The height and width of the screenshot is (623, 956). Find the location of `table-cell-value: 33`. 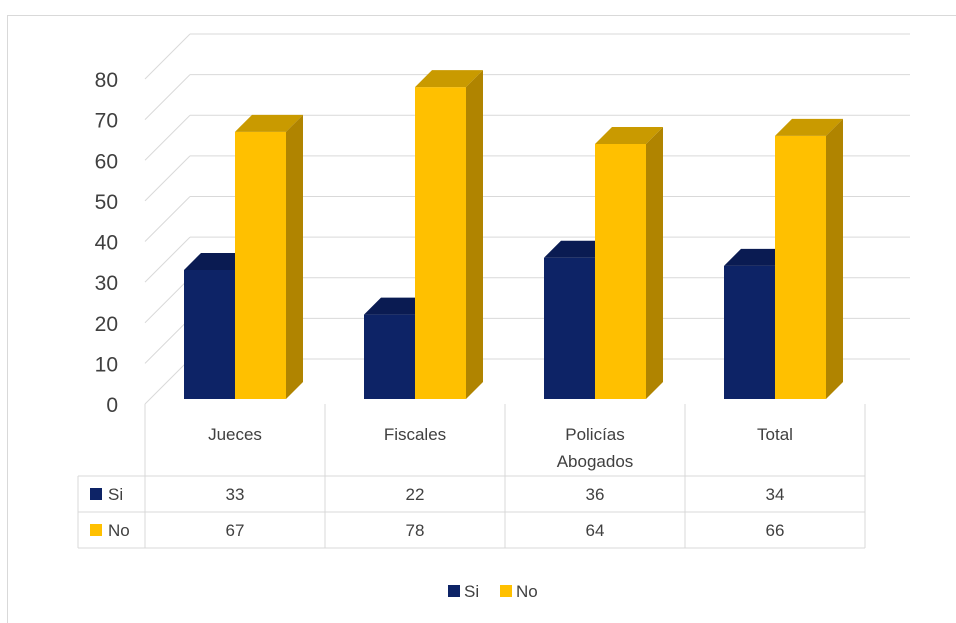

table-cell-value: 33 is located at coordinates (235, 494).